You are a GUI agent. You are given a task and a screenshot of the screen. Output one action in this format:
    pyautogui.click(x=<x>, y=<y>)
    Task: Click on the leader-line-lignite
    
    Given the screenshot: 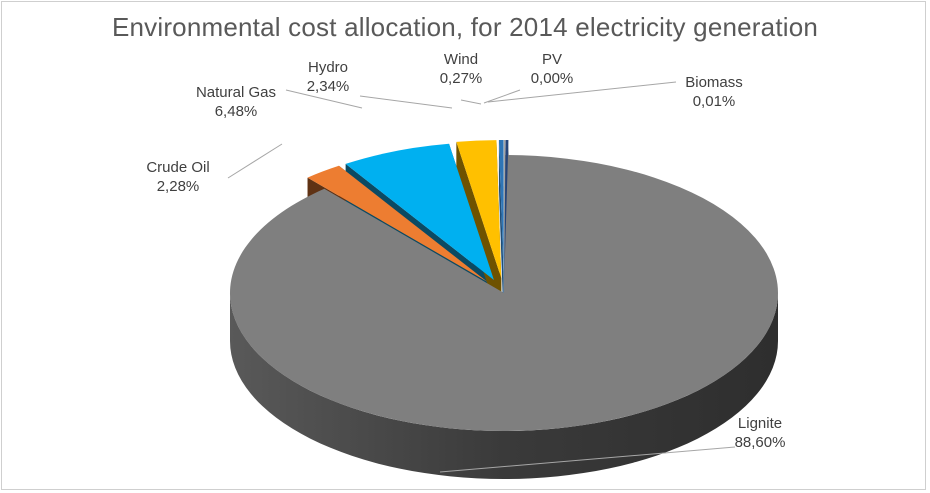 What is the action you would take?
    pyautogui.click(x=587, y=459)
    